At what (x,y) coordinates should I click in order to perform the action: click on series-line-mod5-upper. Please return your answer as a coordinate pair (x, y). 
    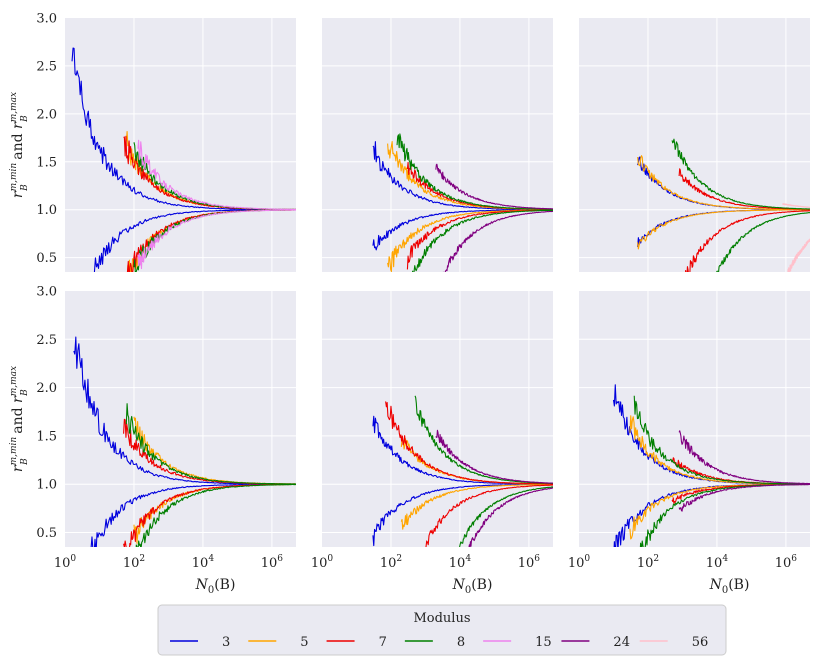
    Looking at the image, I should click on (723, 183).